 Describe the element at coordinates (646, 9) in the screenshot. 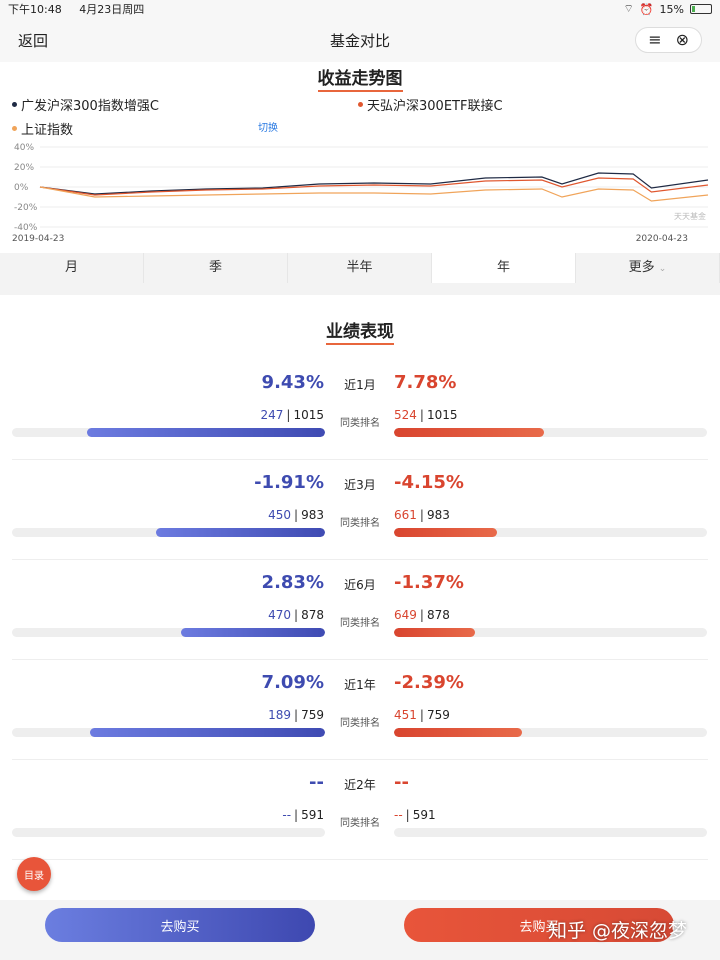

I see `alarm-icon: ⏰` at that location.